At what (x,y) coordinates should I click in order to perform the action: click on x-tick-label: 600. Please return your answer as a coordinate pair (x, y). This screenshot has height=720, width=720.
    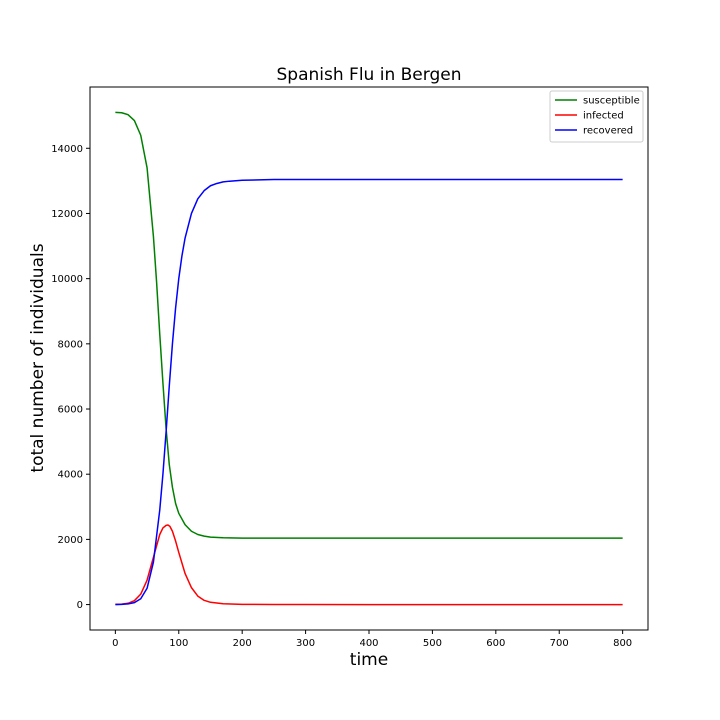
    Looking at the image, I should click on (495, 643).